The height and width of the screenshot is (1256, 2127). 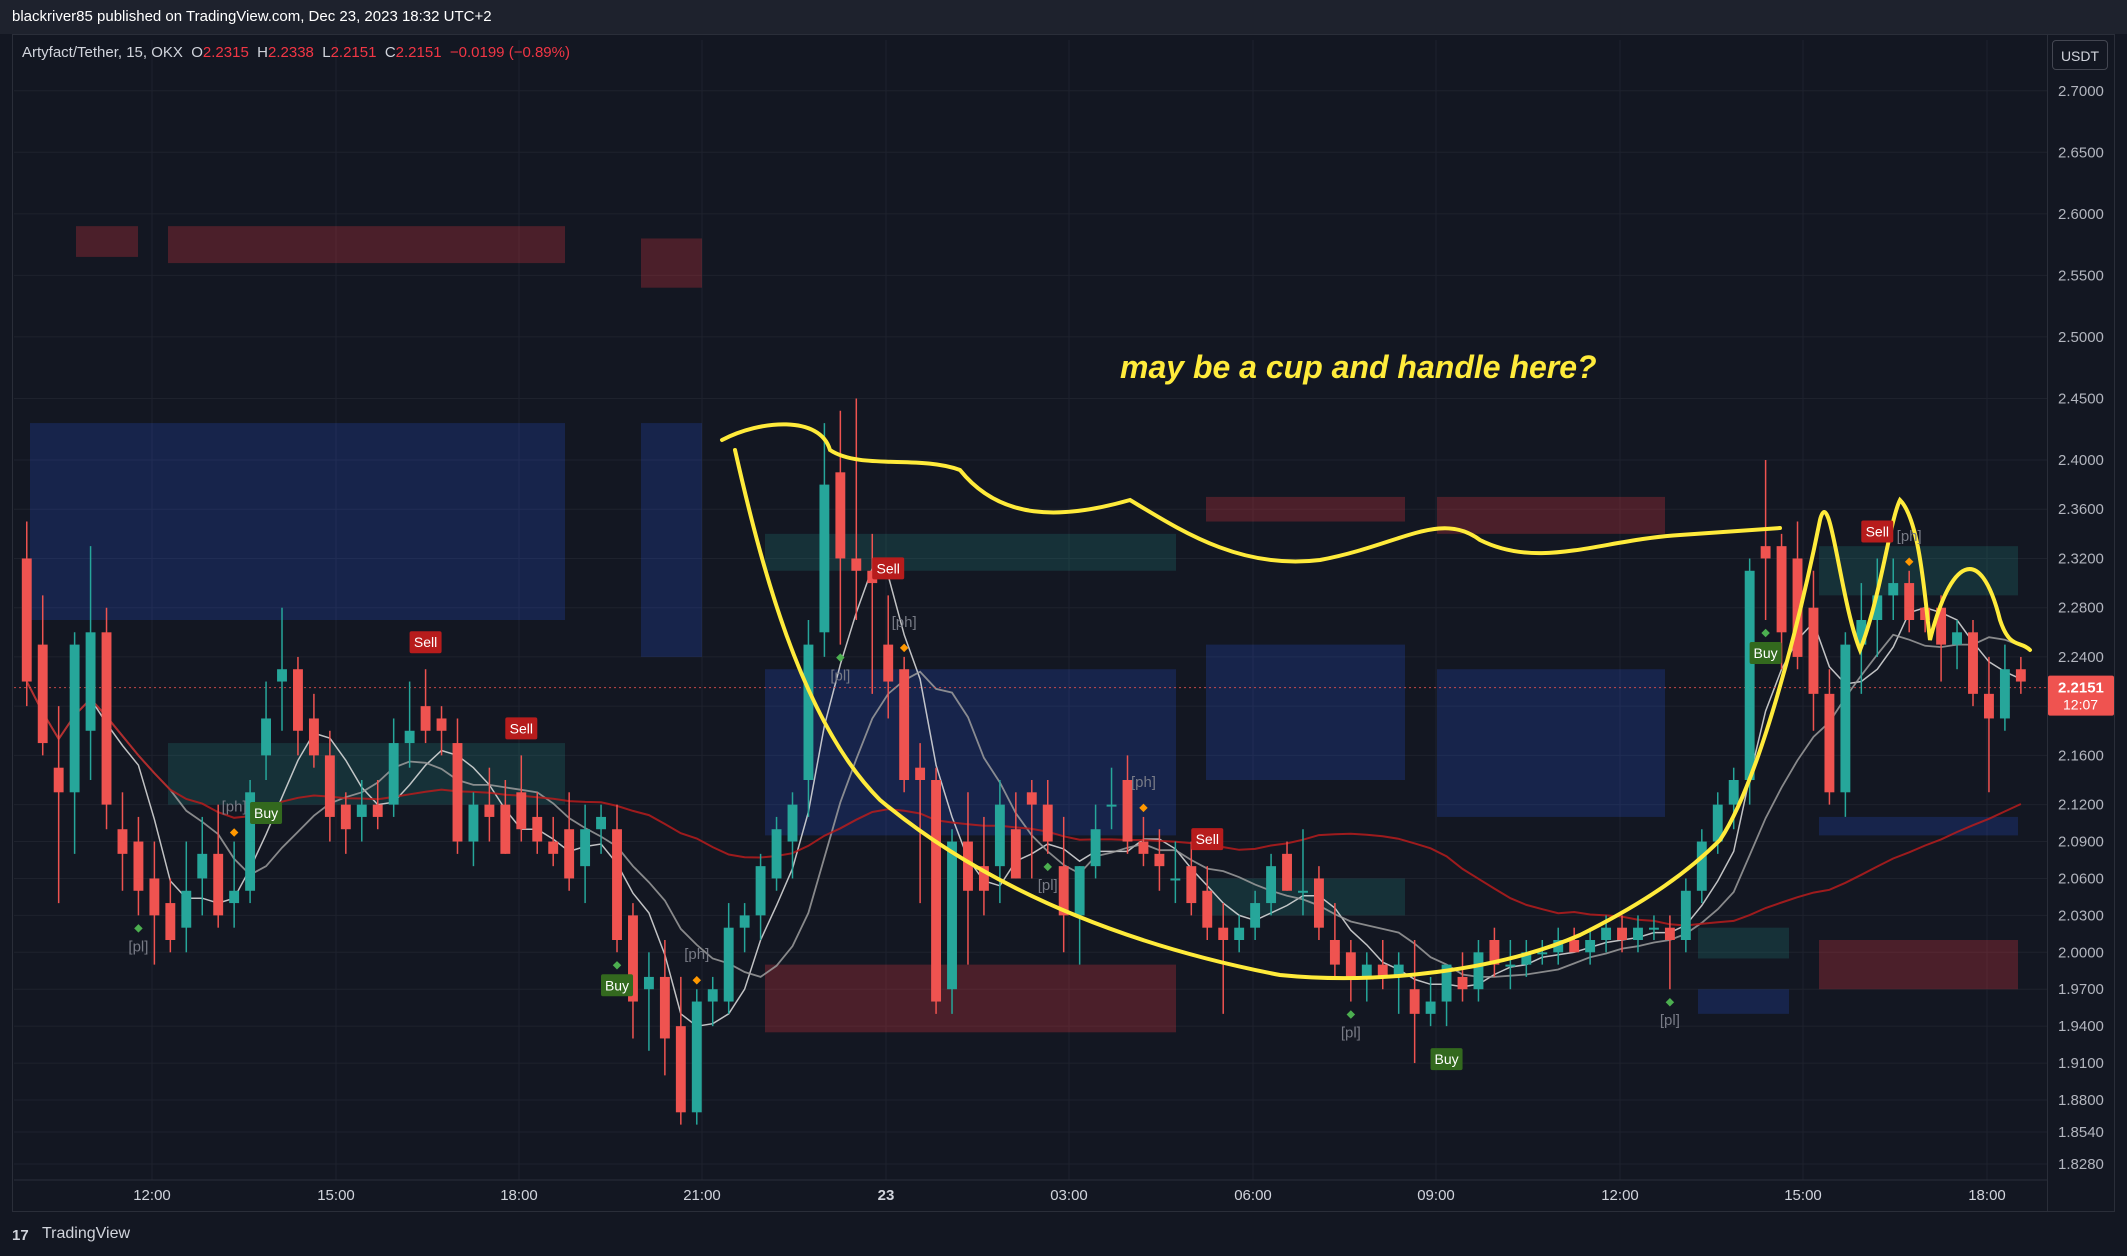 What do you see at coordinates (2080, 55) in the screenshot?
I see `currency-button: USDT` at bounding box center [2080, 55].